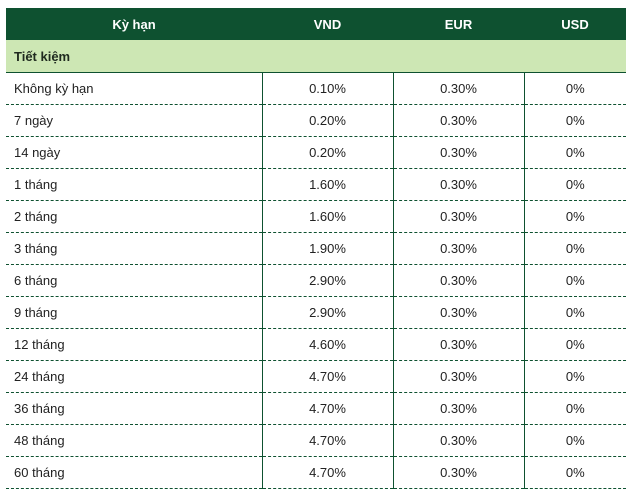 This screenshot has width=630, height=494. What do you see at coordinates (458, 24) in the screenshot?
I see `header-eur: EUR` at bounding box center [458, 24].